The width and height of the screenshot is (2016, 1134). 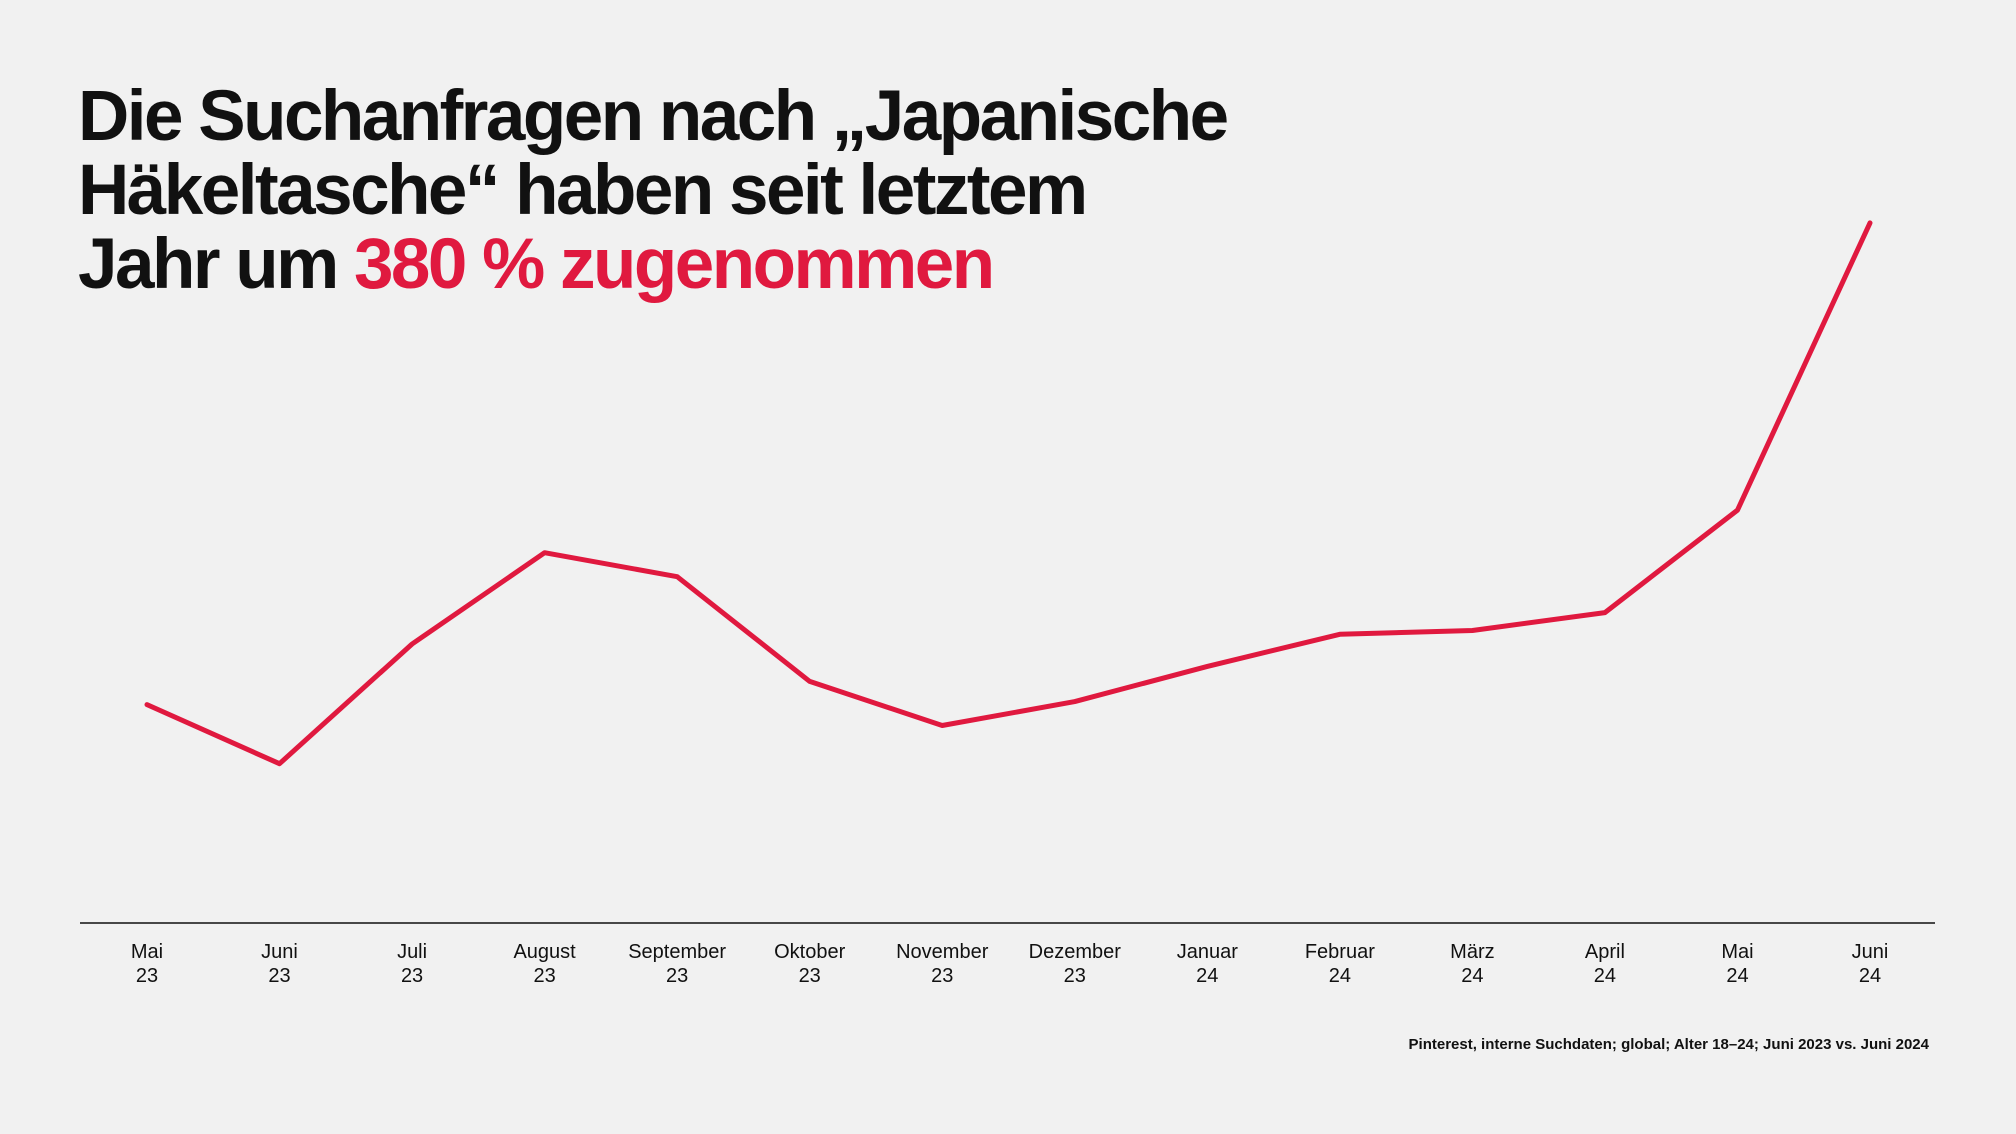 What do you see at coordinates (1075, 952) in the screenshot?
I see `x-tick-month: Dezember` at bounding box center [1075, 952].